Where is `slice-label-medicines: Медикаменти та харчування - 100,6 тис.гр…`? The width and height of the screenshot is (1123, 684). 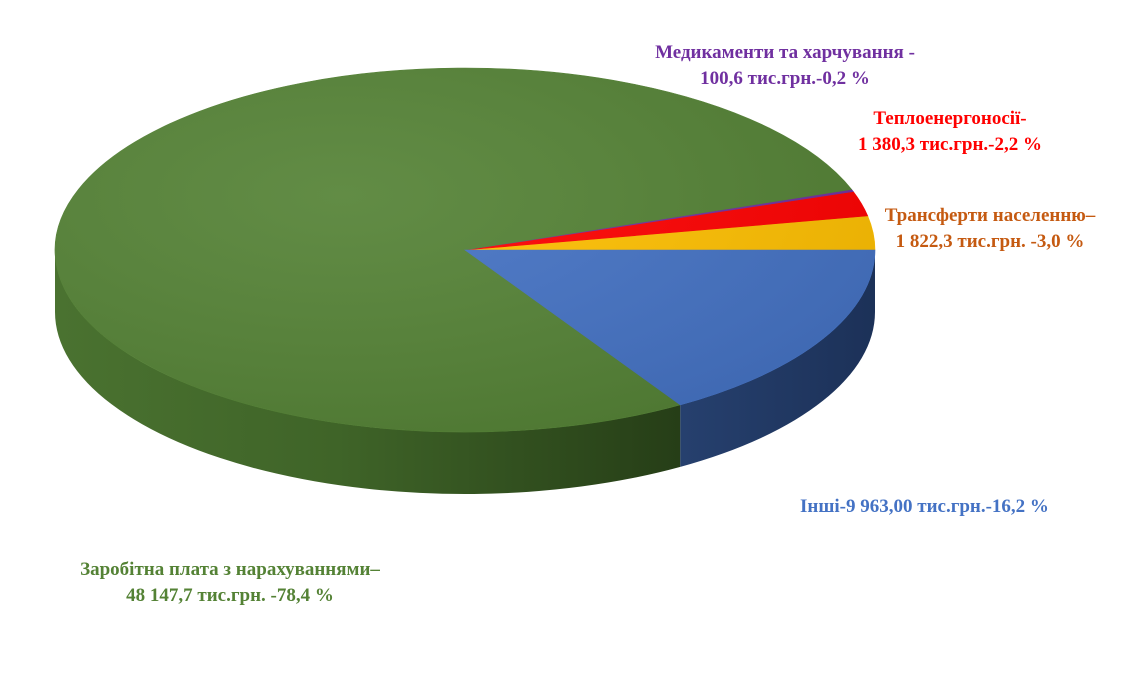 slice-label-medicines: Медикаменти та харчування - 100,6 тис.гр… is located at coordinates (785, 66).